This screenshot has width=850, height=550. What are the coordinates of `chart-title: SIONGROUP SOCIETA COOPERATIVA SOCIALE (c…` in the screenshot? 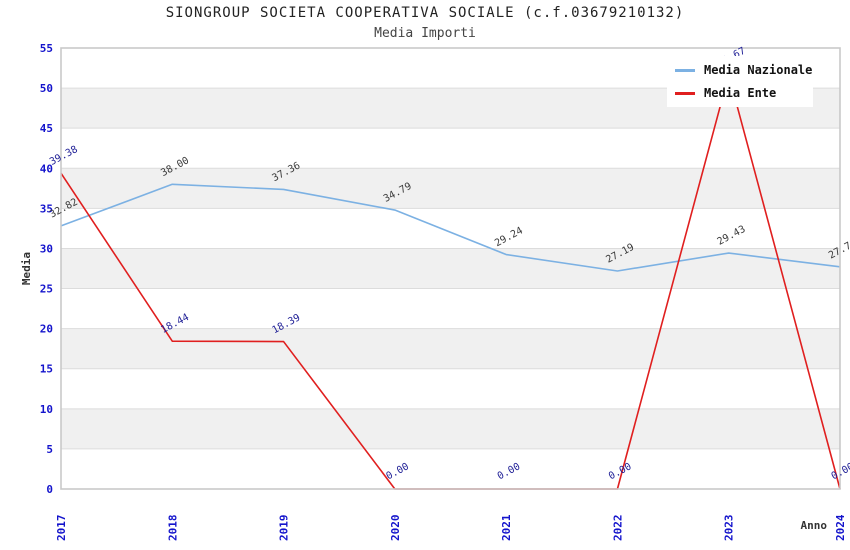 It's located at (425, 13).